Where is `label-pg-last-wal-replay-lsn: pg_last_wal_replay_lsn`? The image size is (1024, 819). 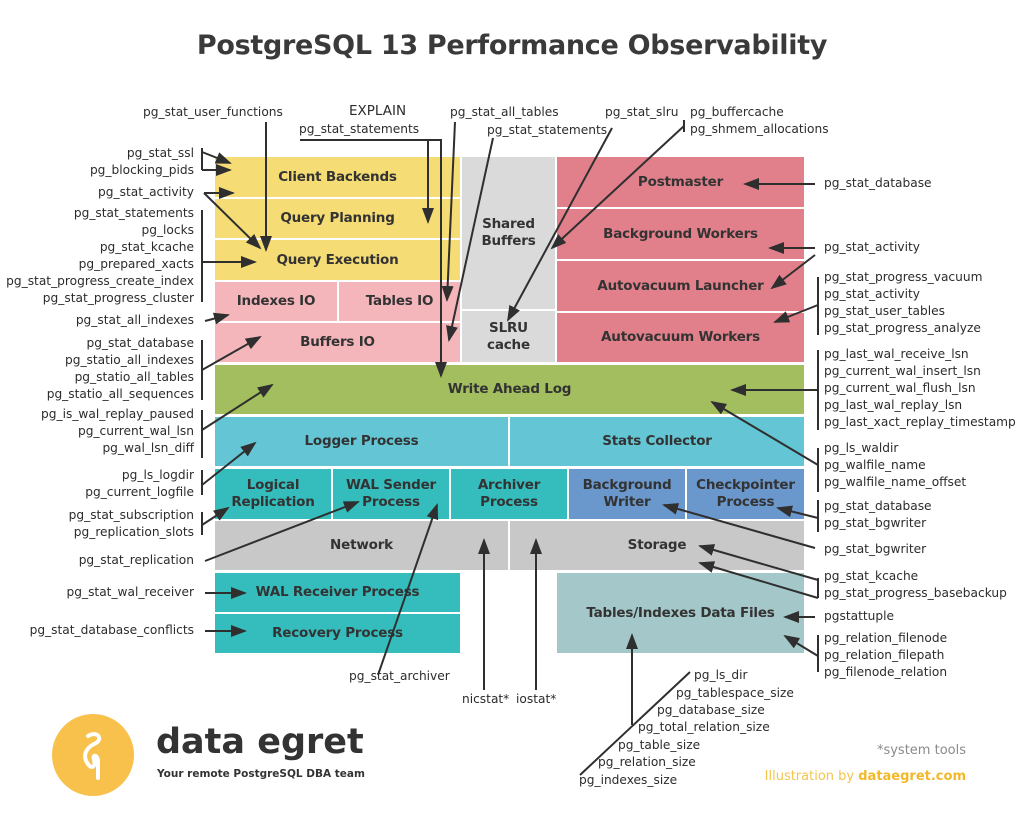
label-pg-last-wal-replay-lsn: pg_last_wal_replay_lsn is located at coordinates (893, 405).